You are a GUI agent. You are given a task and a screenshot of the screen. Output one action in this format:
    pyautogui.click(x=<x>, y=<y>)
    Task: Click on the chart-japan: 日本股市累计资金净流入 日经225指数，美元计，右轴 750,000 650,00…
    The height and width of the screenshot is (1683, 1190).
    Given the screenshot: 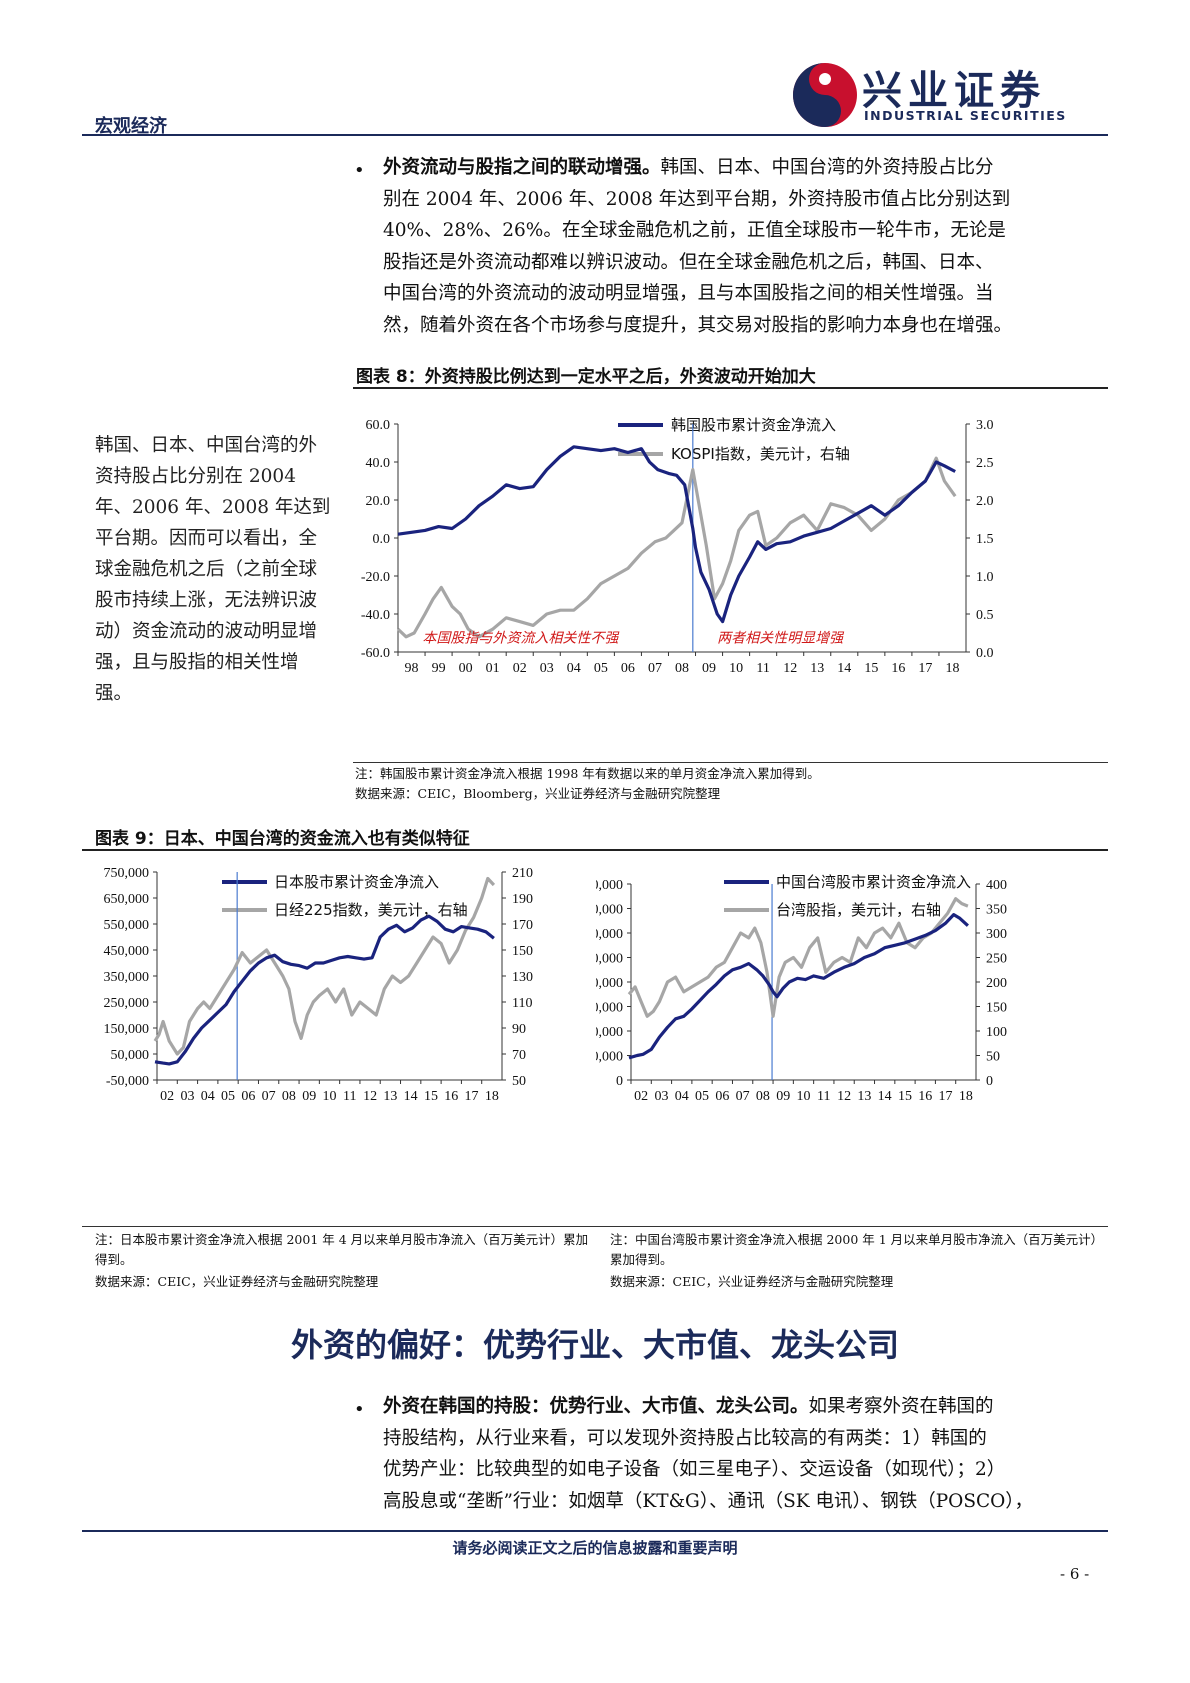 What is the action you would take?
    pyautogui.click(x=319, y=985)
    